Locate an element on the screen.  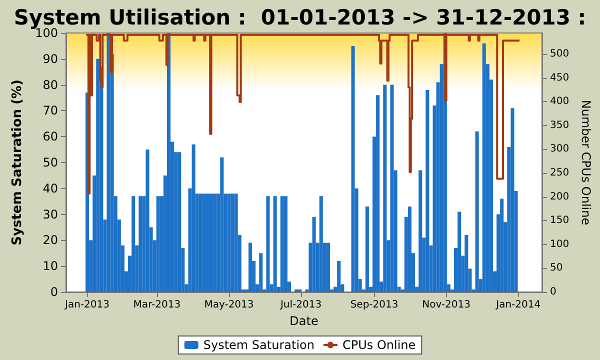
x-tick-label: Nov-2013 is located at coordinates (446, 305).